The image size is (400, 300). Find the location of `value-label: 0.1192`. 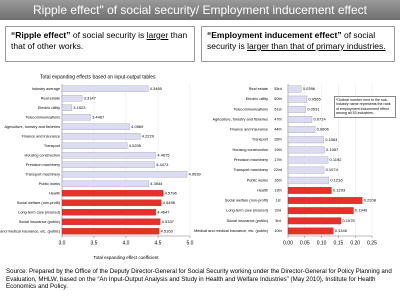

value-label: 0.1192 is located at coordinates (336, 159).